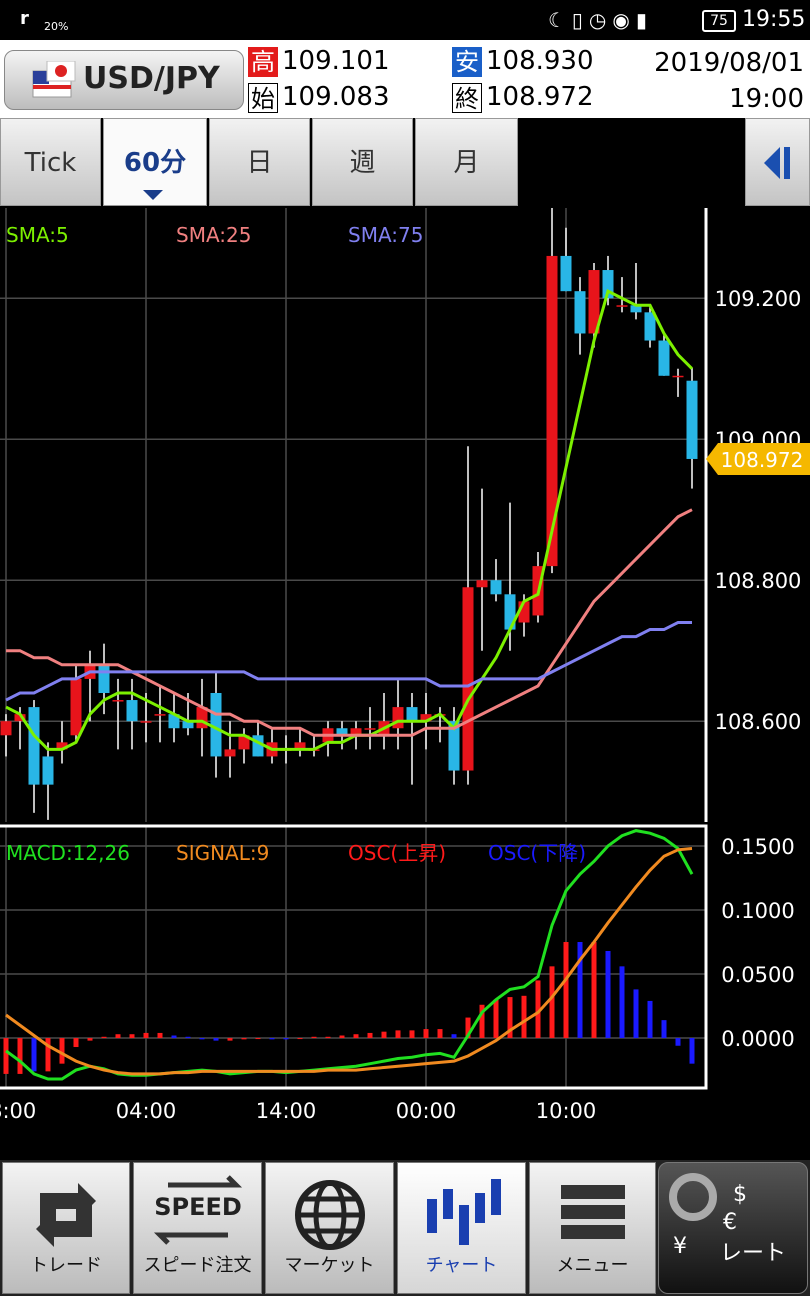  Describe the element at coordinates (54, 79) in the screenshot. I see `flag-icon` at that location.